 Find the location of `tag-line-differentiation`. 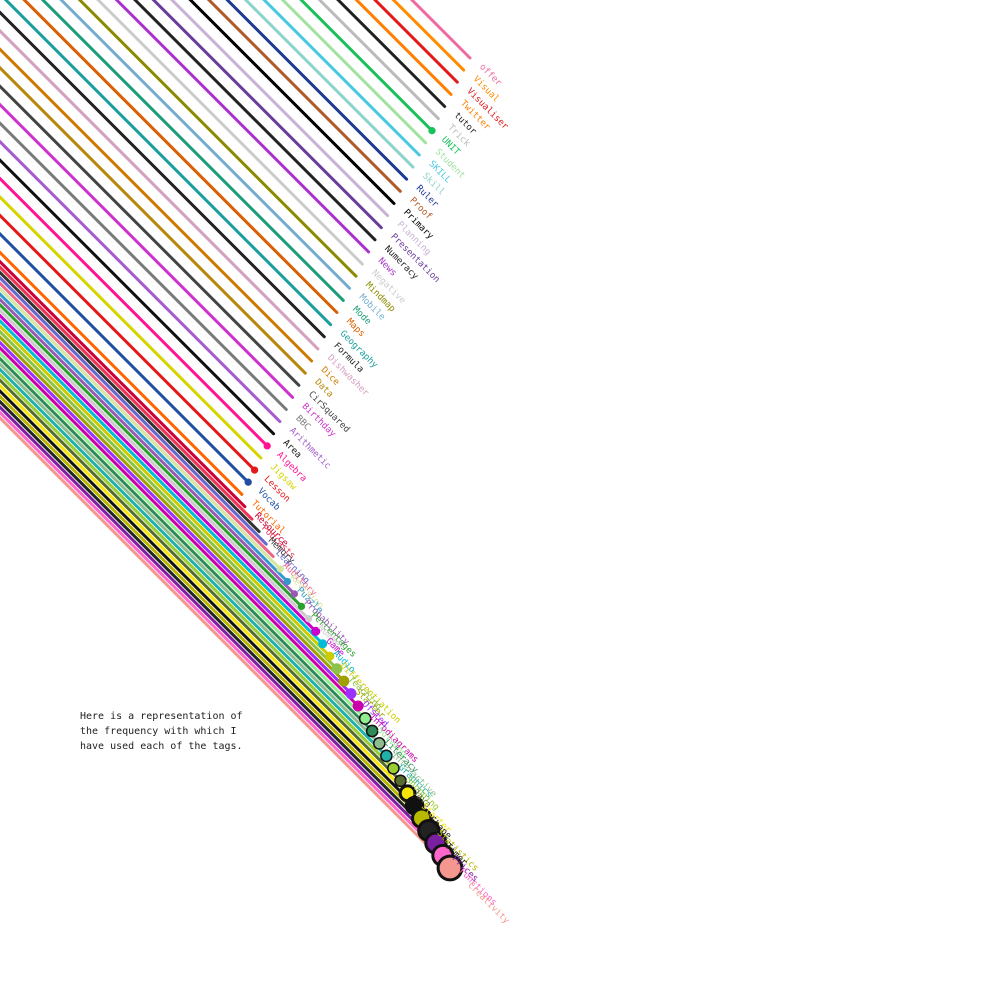

tag-line-differentiation is located at coordinates (166, 491).